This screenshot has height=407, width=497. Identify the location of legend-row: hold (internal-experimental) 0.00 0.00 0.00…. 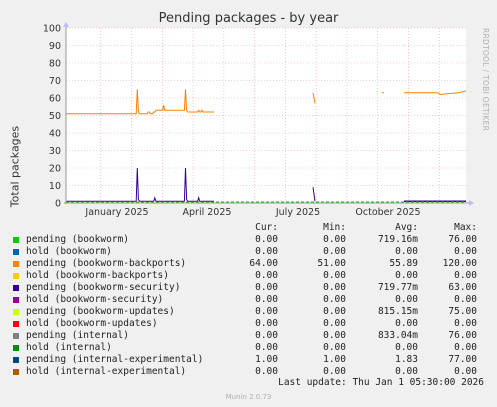
(248, 372).